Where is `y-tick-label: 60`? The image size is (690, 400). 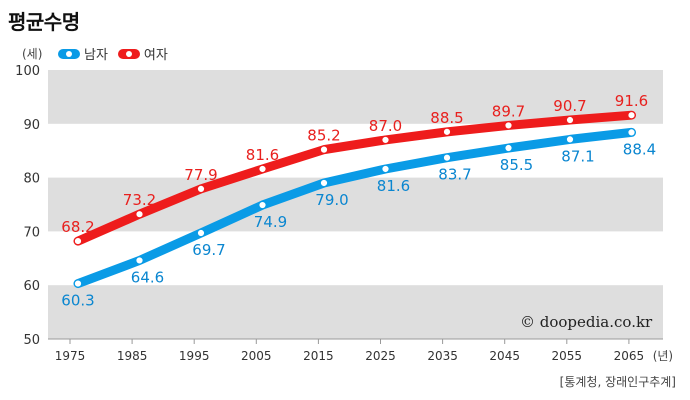
y-tick-label: 60 is located at coordinates (31, 286).